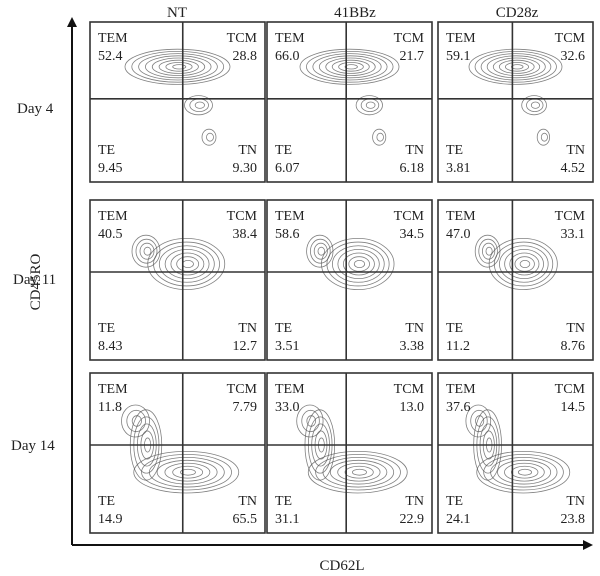 The width and height of the screenshot is (600, 576). I want to click on quadrant-value-tem: 58.6, so click(287, 234).